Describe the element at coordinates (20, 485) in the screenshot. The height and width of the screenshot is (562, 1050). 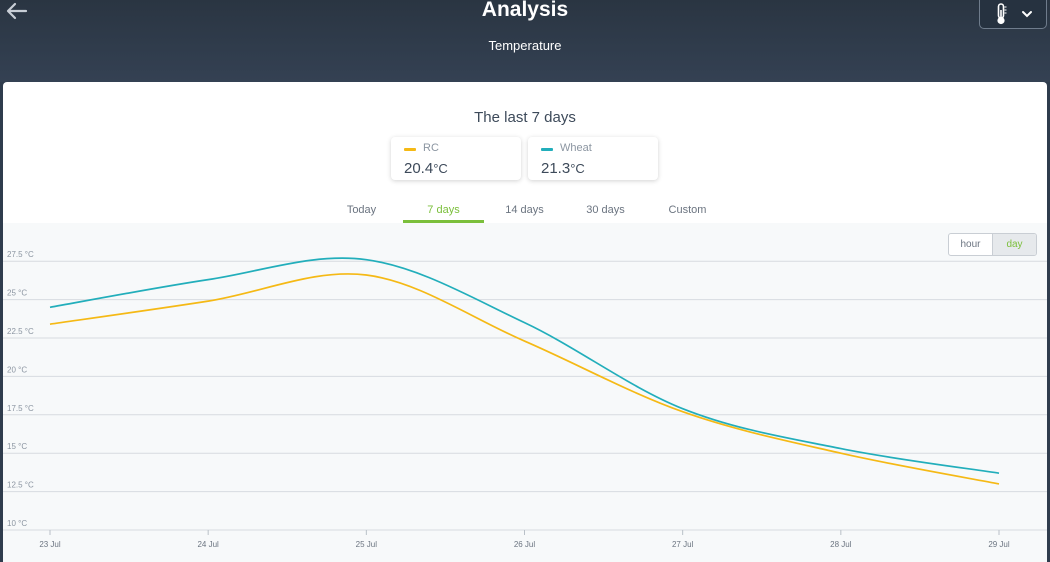
I see `y-tick-label: 12.5 °C` at that location.